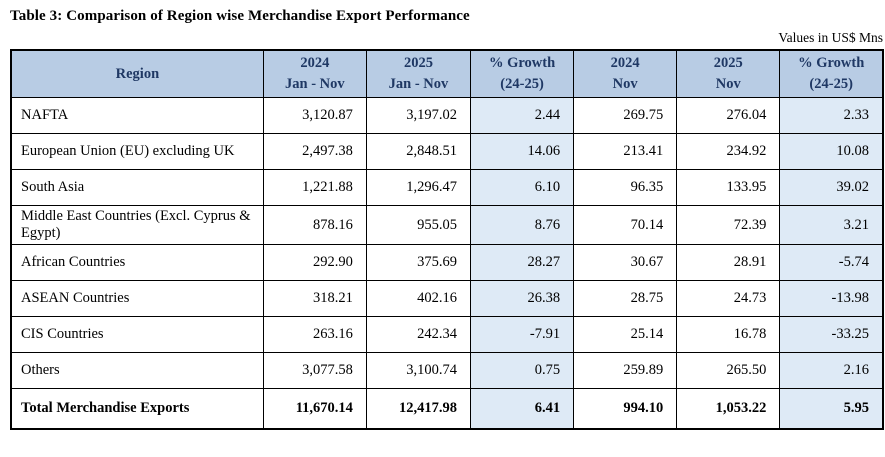 The image size is (885, 457). What do you see at coordinates (625, 371) in the screenshot?
I see `value-cell: 259.89` at bounding box center [625, 371].